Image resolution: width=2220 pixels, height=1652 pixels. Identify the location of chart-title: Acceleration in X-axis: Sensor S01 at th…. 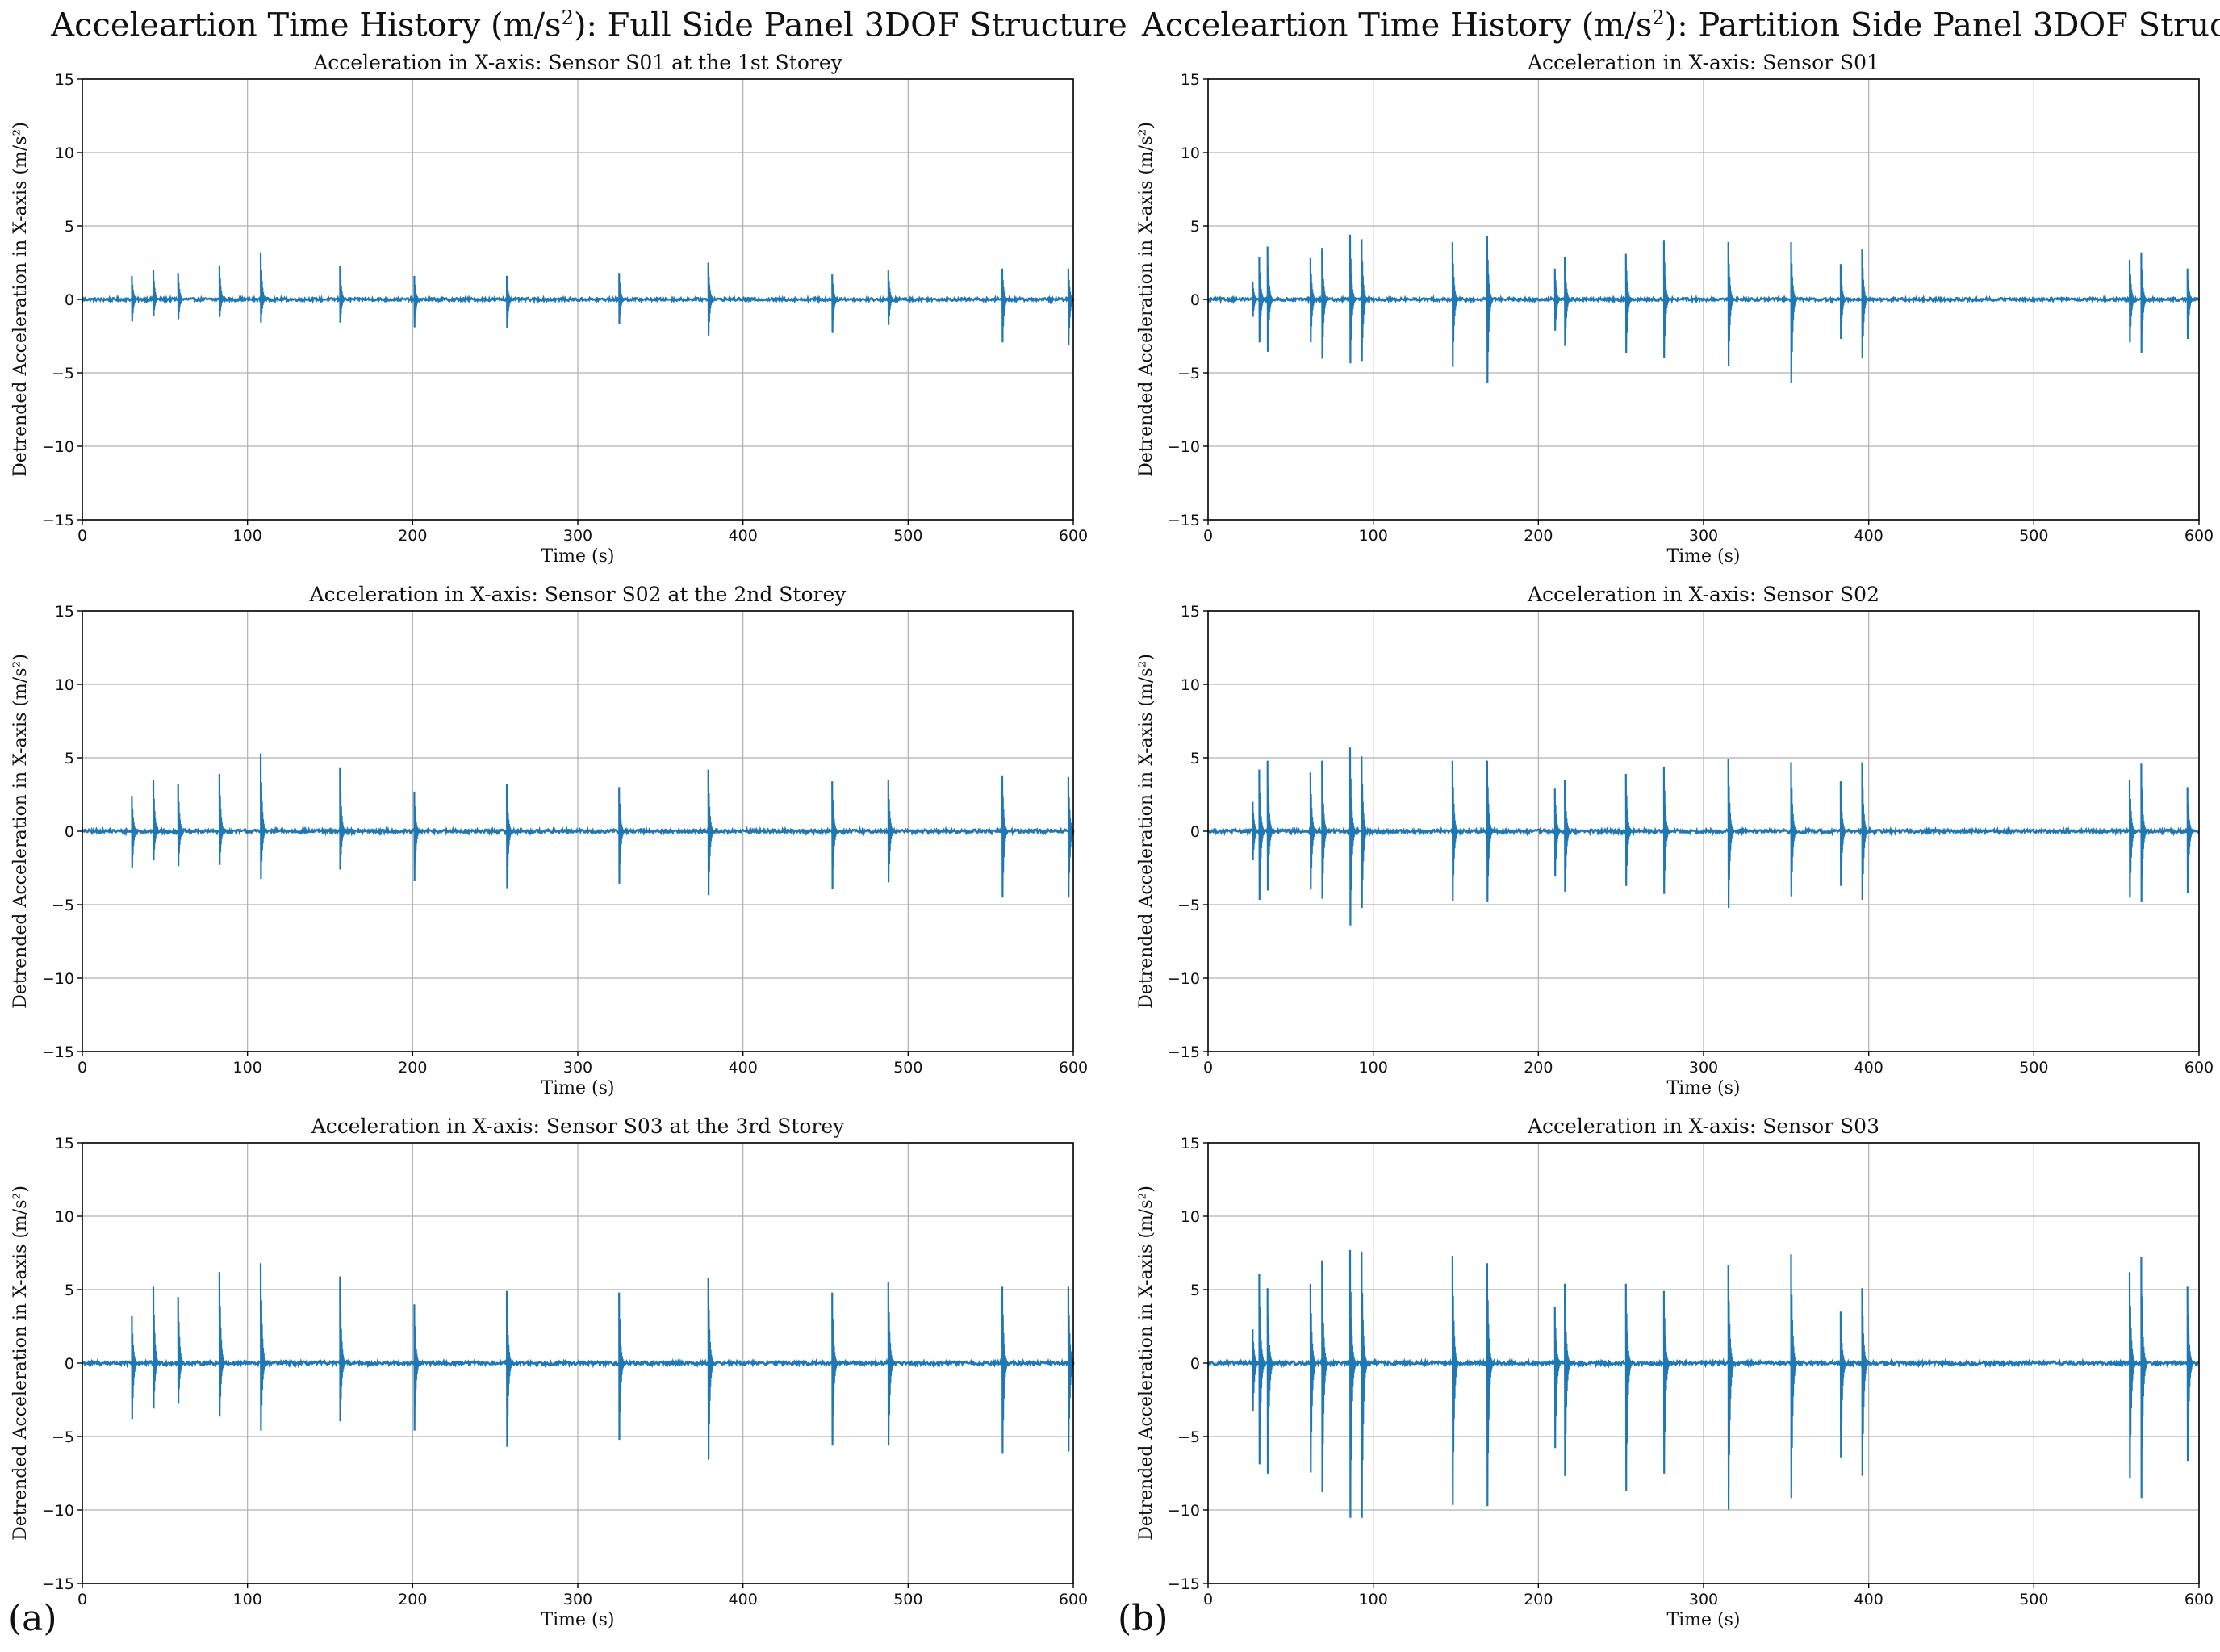
(577, 62).